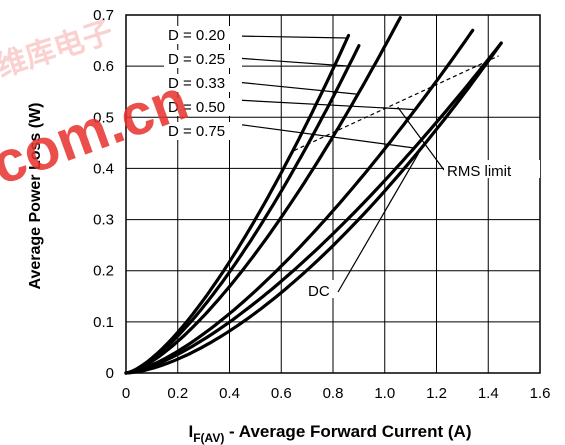 The height and width of the screenshot is (445, 565). I want to click on rms-limit-dashed-line, so click(396, 103).